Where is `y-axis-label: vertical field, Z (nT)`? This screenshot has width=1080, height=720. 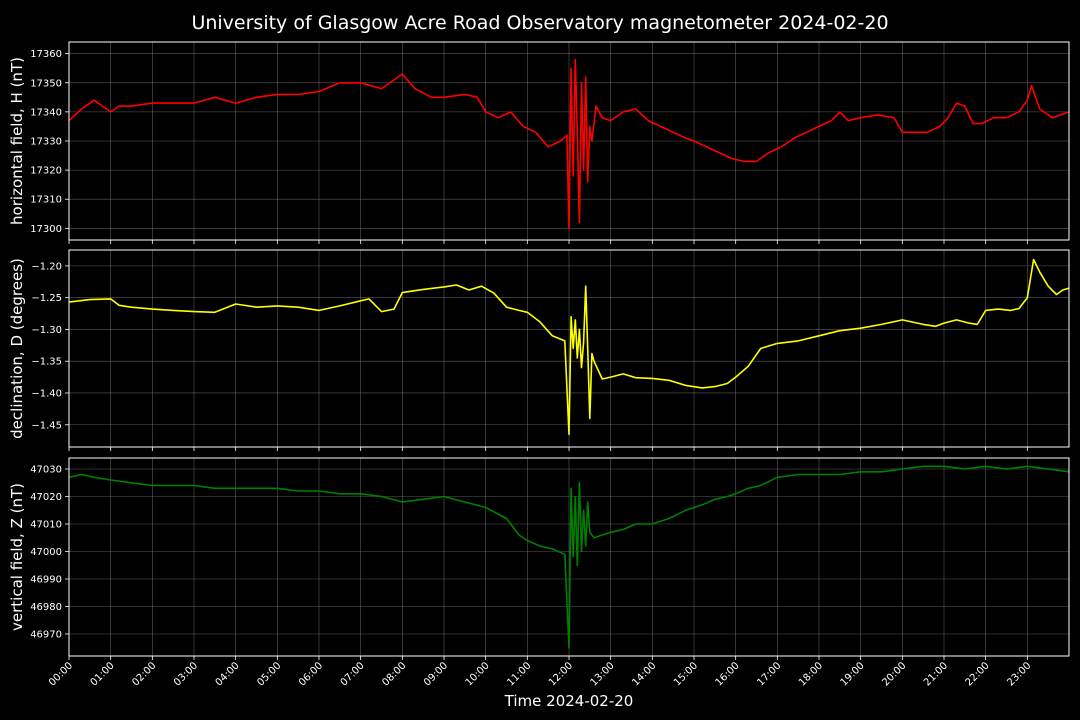 y-axis-label: vertical field, Z (nT) is located at coordinates (17, 557).